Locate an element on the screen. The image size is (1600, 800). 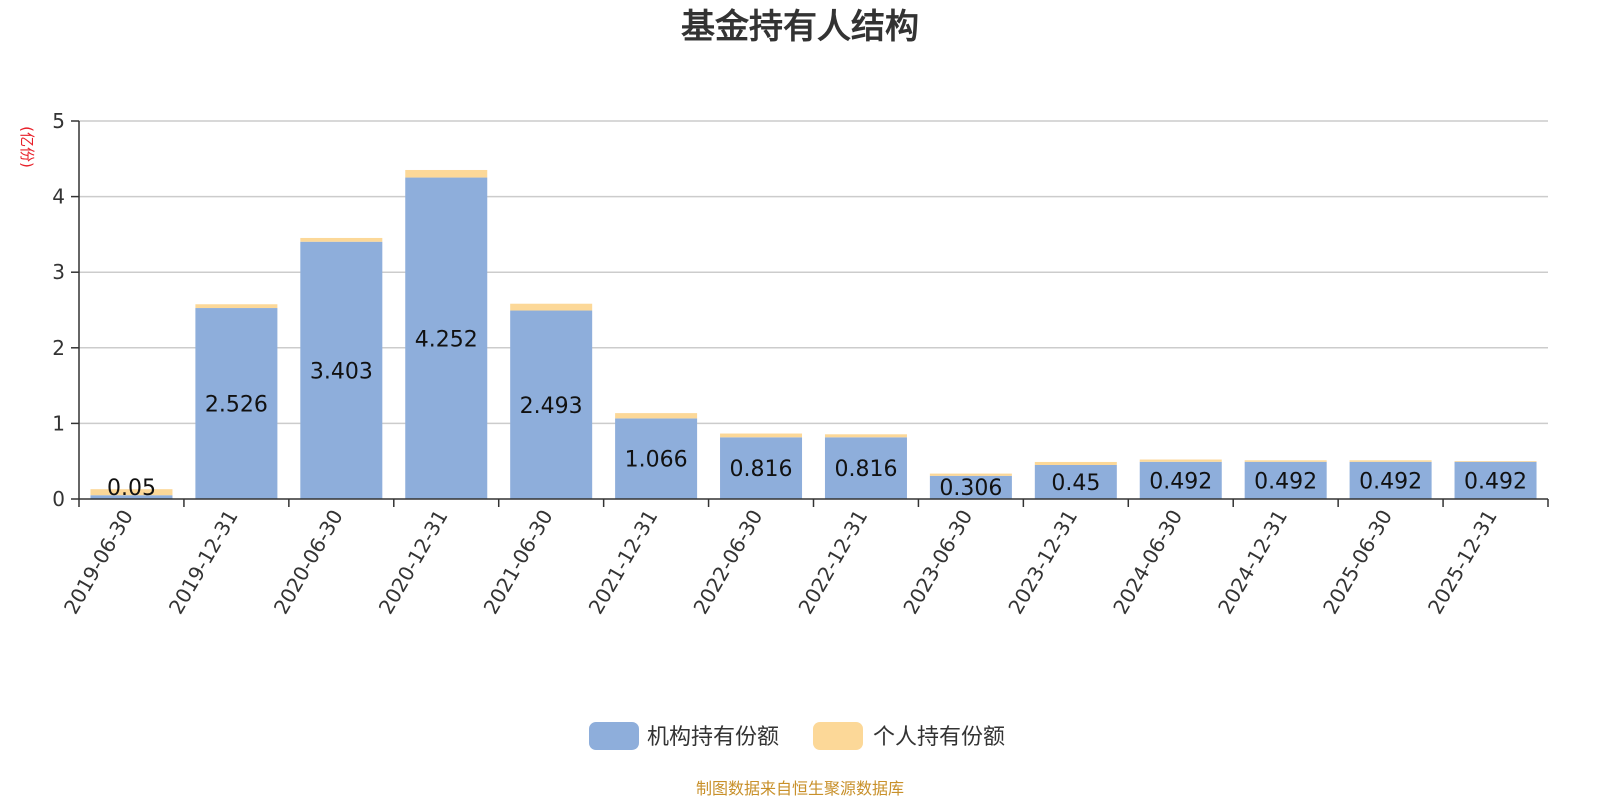
x-tick-label: 2023-06-30 is located at coordinates (937, 562).